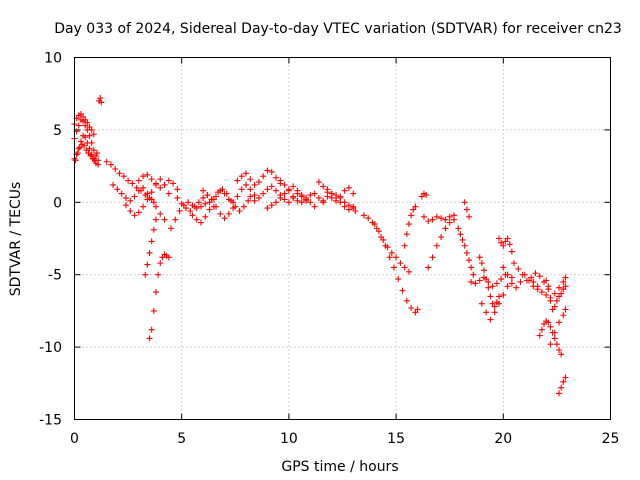 This screenshot has height=480, width=640. Describe the element at coordinates (16, 239) in the screenshot. I see `y-axis-label: SDTVAR / TECUs` at that location.